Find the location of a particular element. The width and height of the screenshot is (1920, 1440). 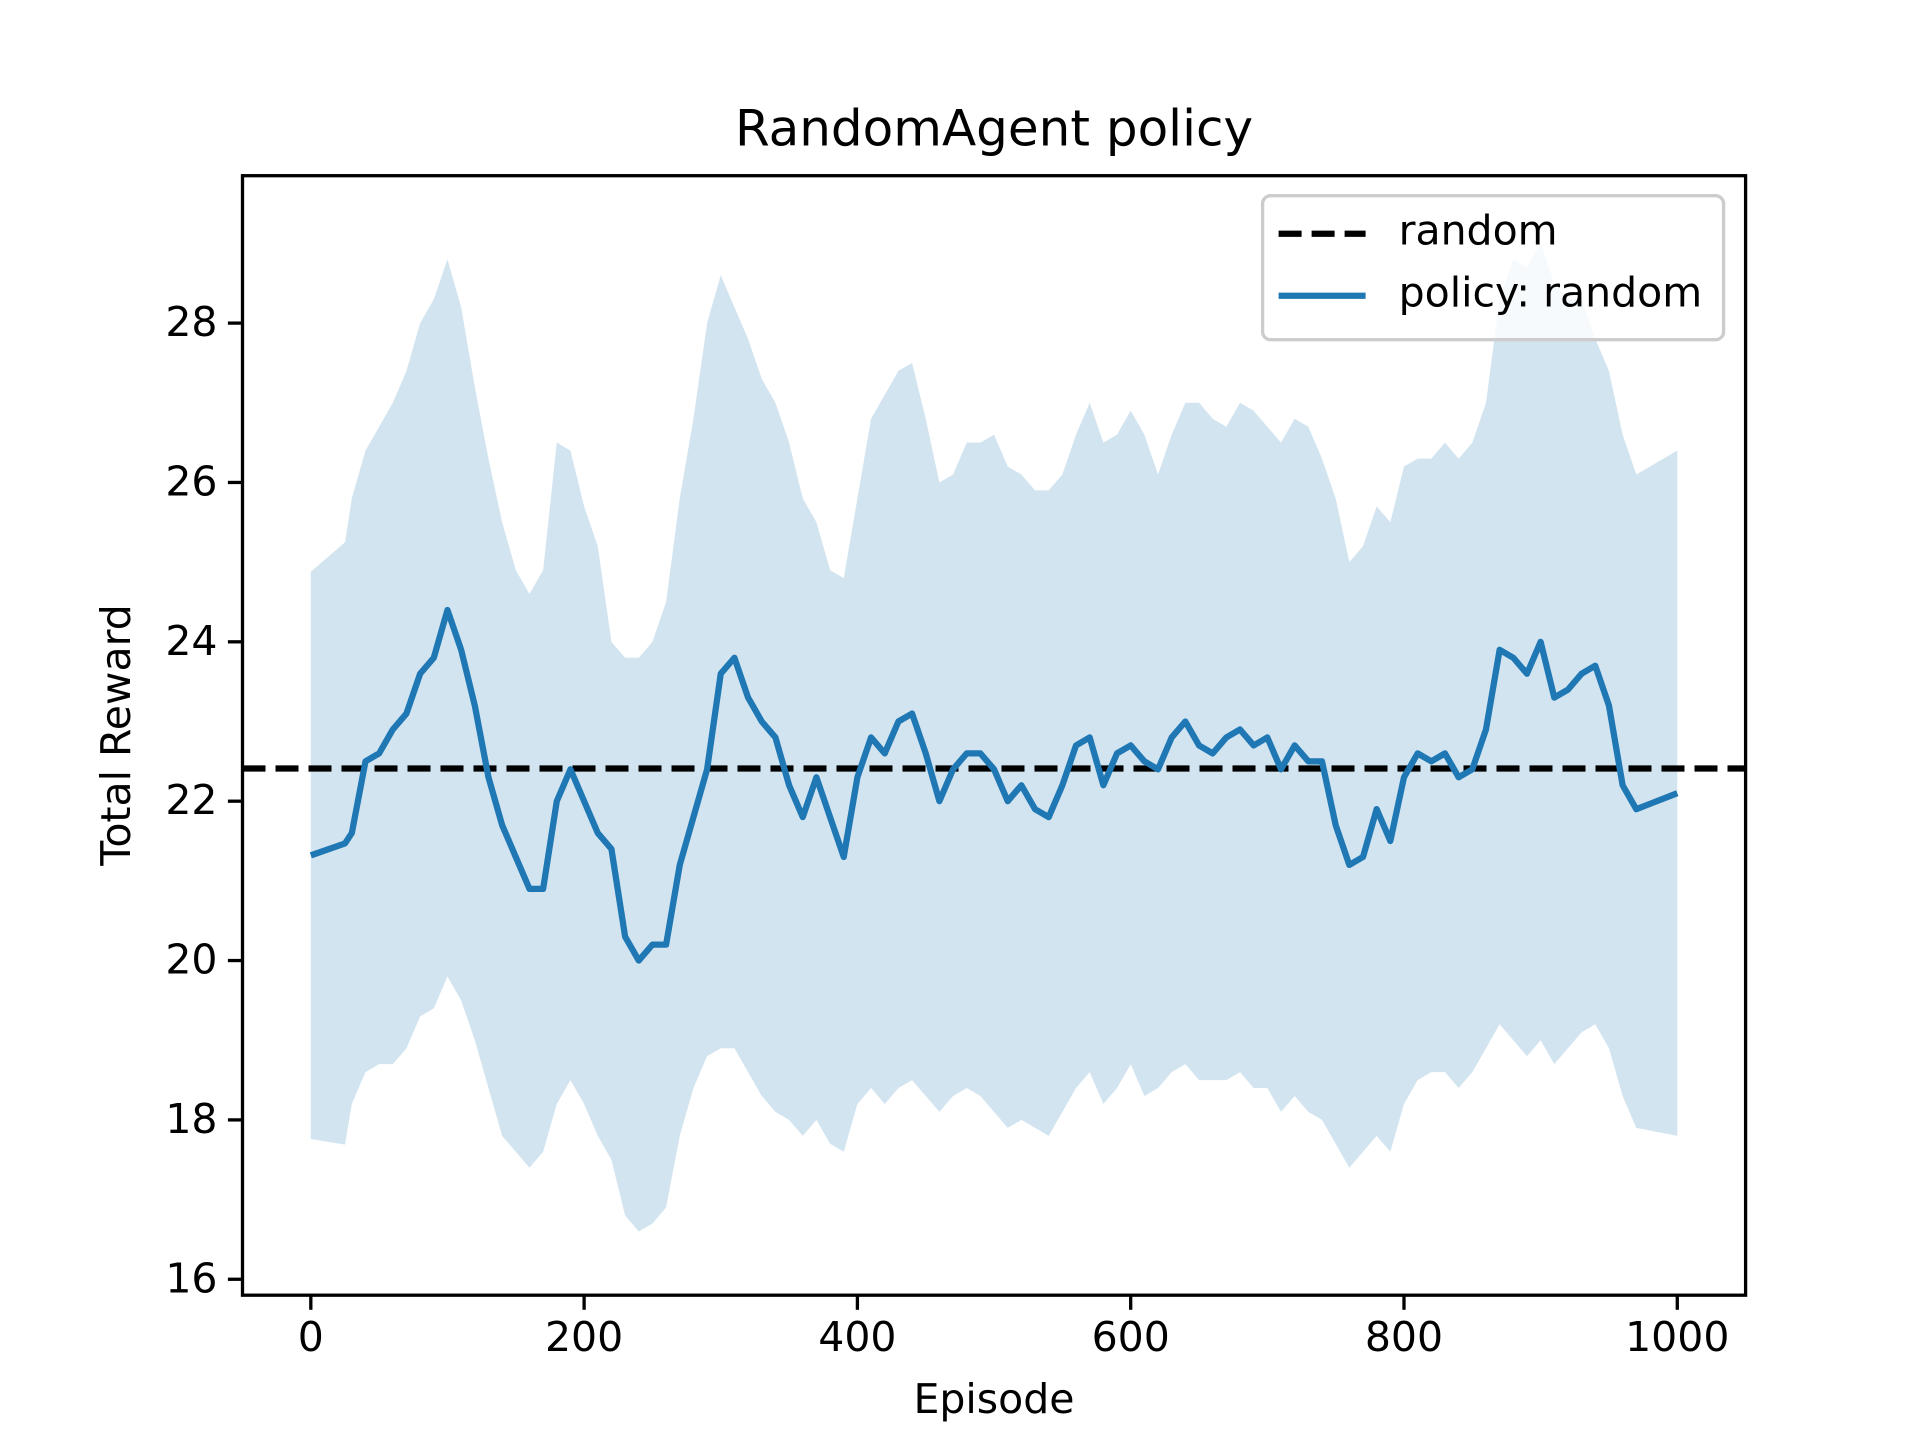

y-tick-label: 16 is located at coordinates (191, 1278).